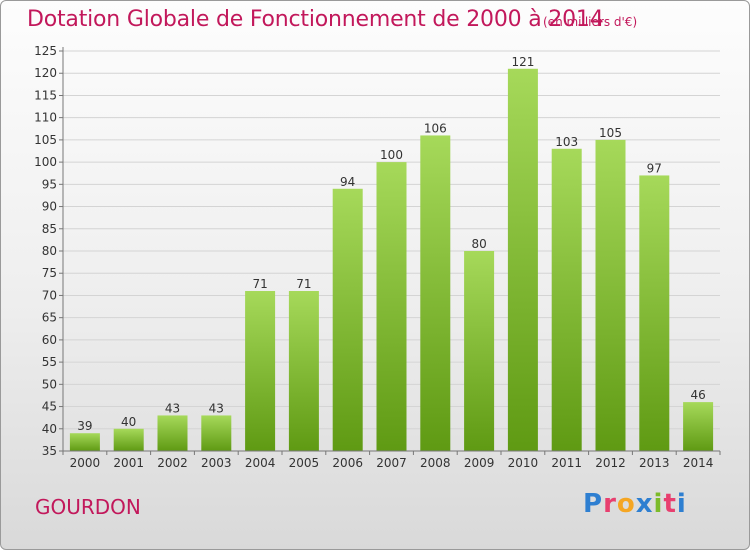 The width and height of the screenshot is (750, 550). I want to click on bar-2000, so click(84, 442).